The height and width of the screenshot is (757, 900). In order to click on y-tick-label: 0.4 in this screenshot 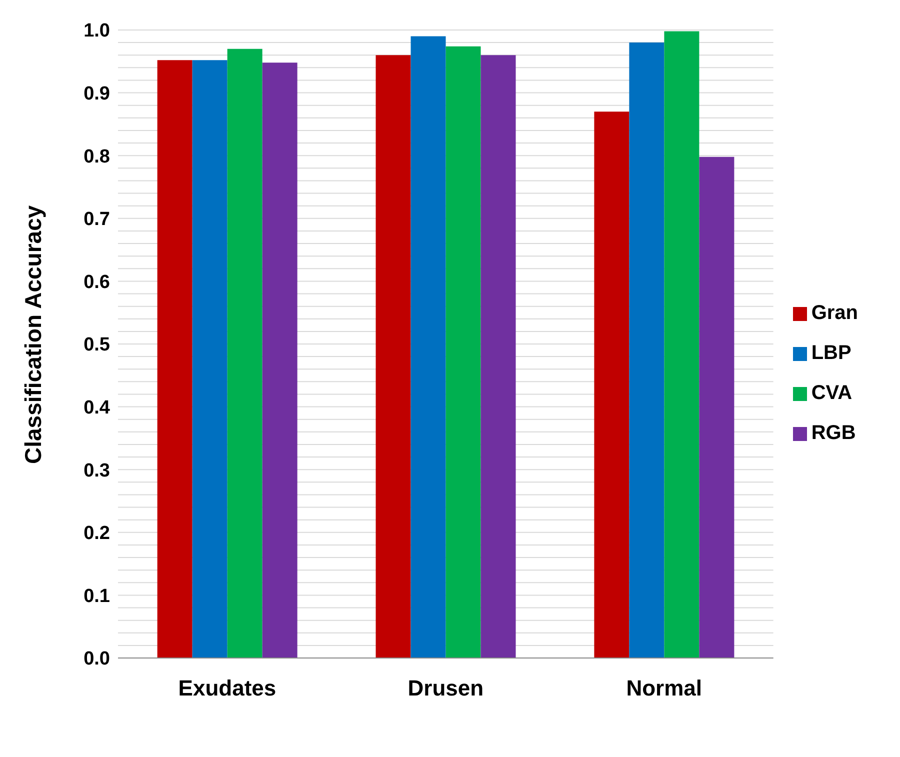, I will do `click(97, 408)`.